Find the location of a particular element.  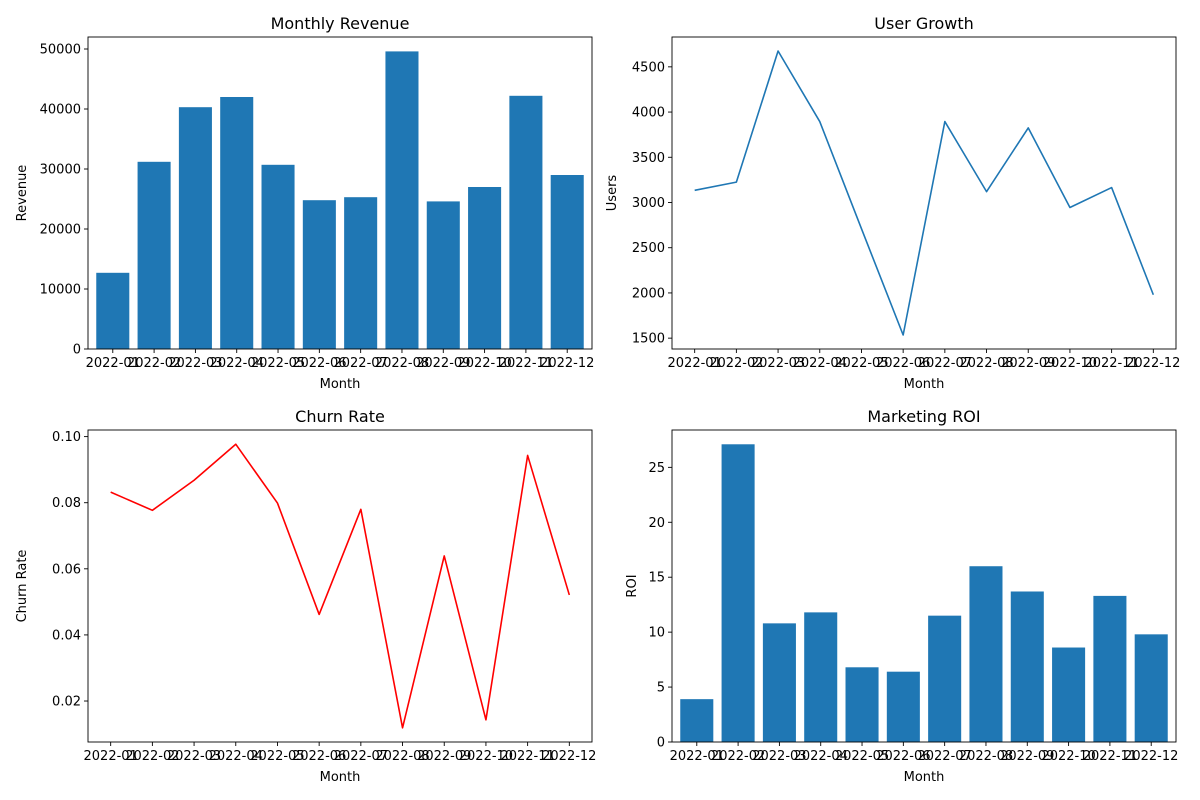

y-tick-label: 30000 is located at coordinates (60, 170).